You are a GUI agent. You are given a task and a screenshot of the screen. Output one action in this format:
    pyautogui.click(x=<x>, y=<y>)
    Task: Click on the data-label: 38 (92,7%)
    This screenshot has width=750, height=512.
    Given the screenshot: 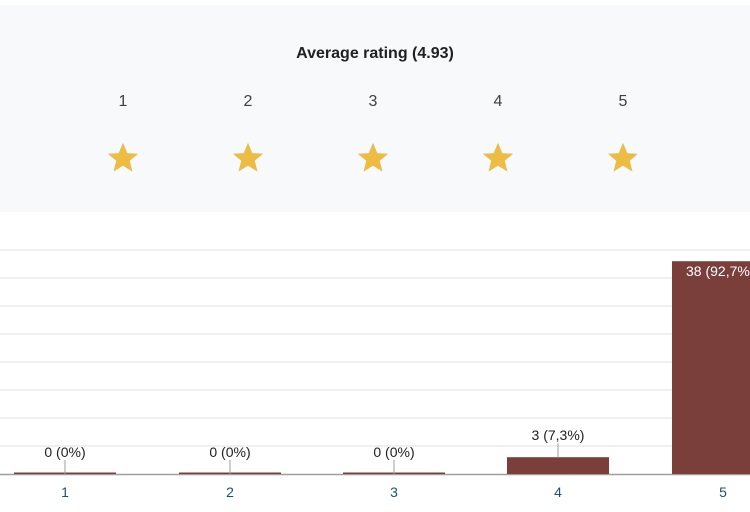 What is the action you would take?
    pyautogui.click(x=718, y=271)
    